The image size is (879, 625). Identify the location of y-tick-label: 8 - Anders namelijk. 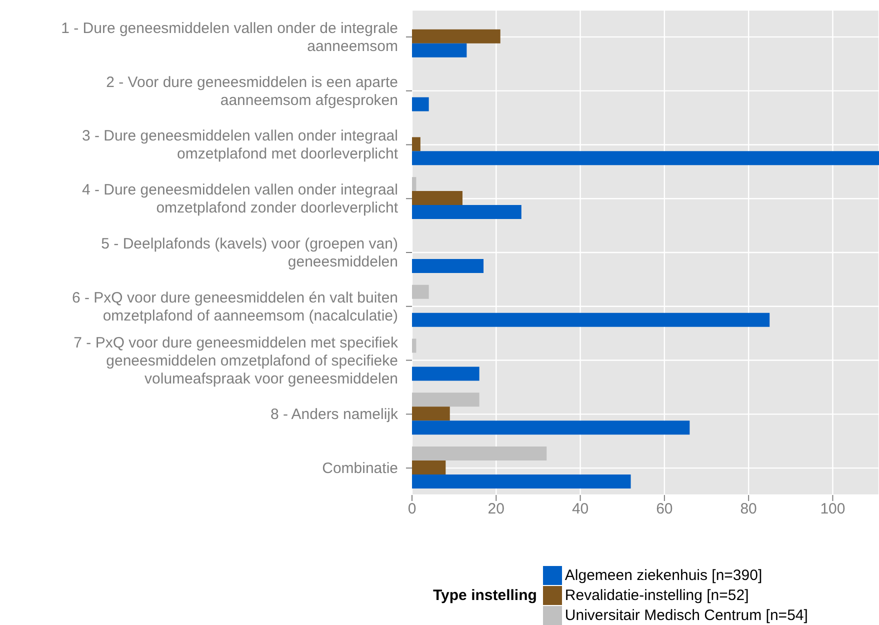
(334, 414).